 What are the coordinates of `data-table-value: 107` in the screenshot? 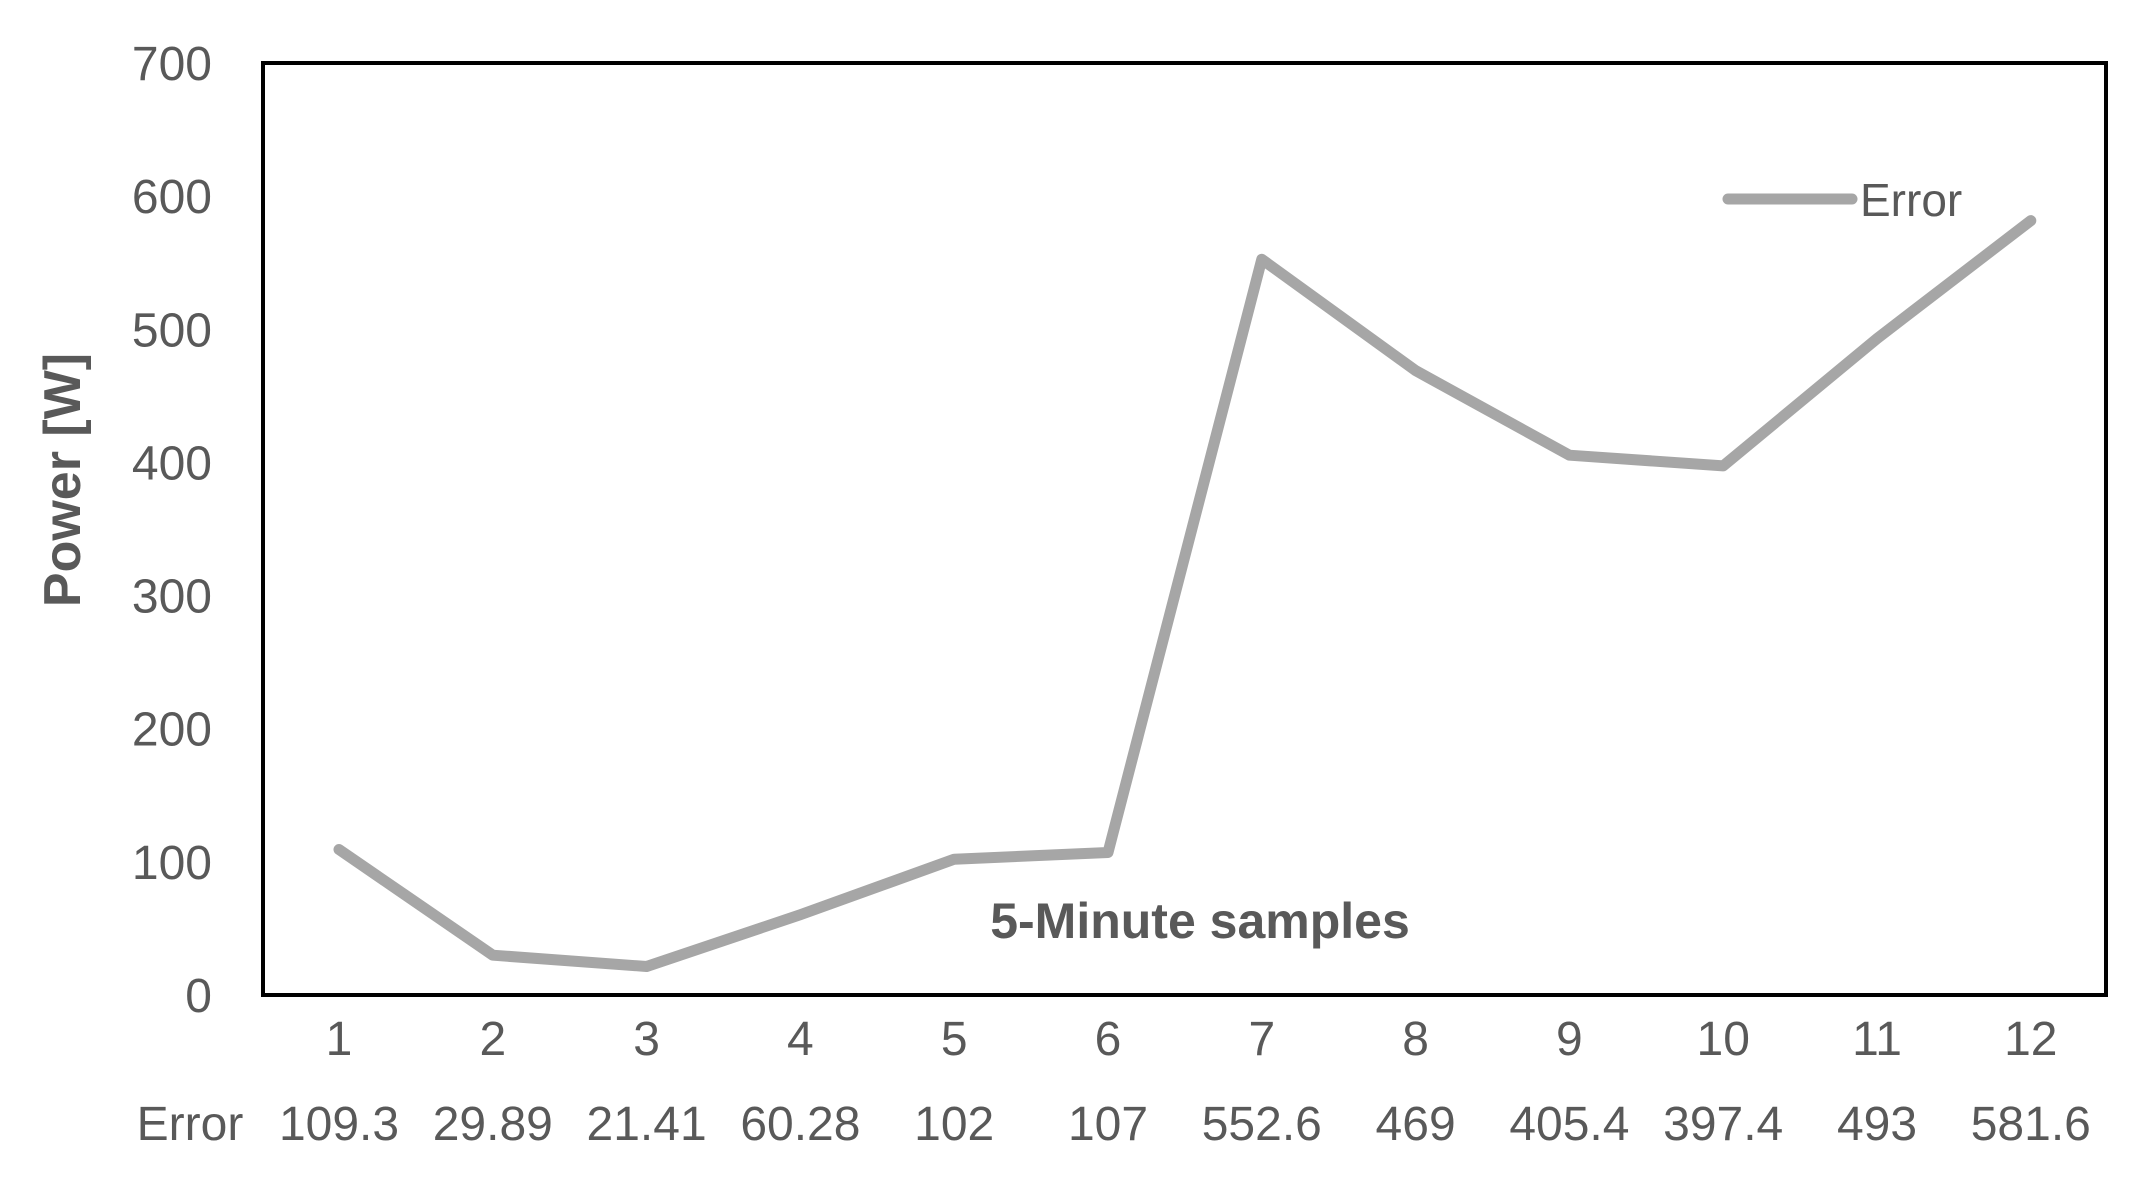 It's located at (1108, 1124).